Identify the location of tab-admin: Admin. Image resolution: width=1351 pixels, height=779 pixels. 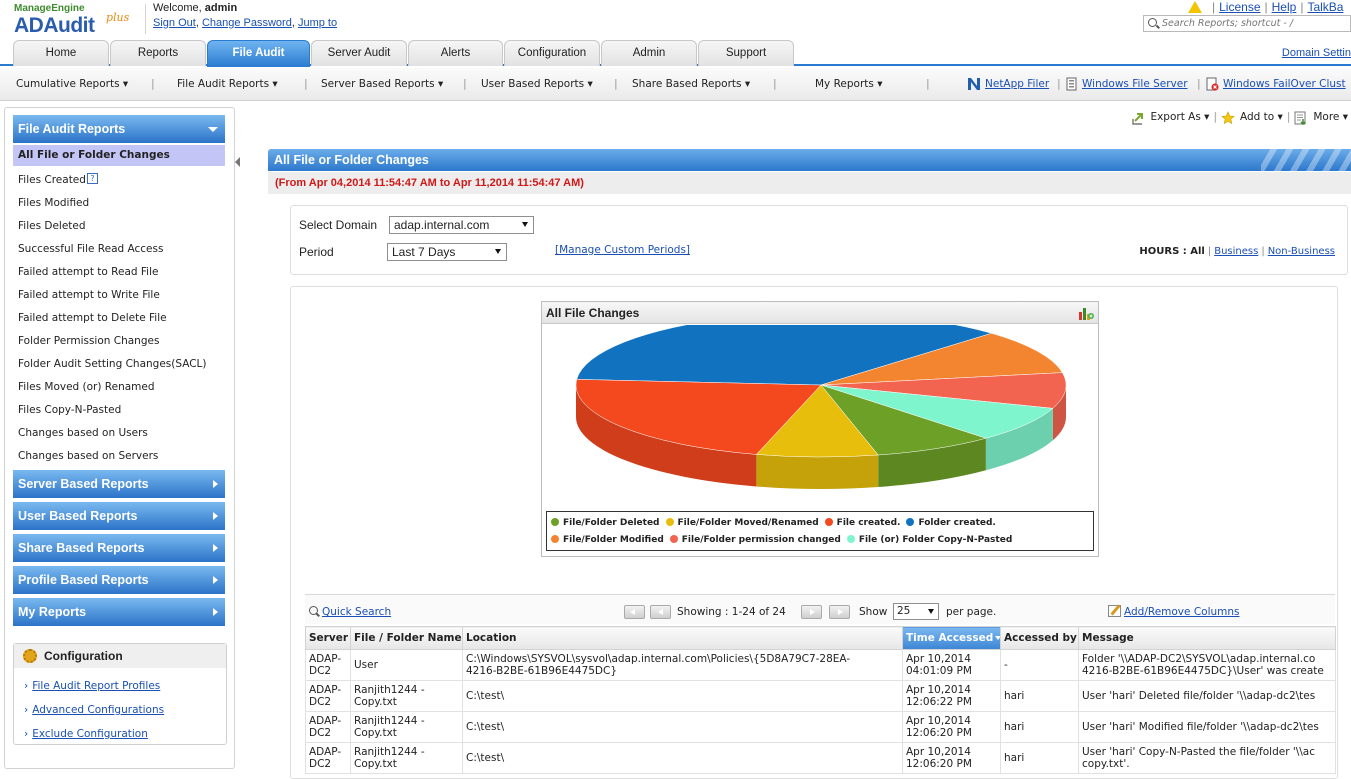
(649, 53).